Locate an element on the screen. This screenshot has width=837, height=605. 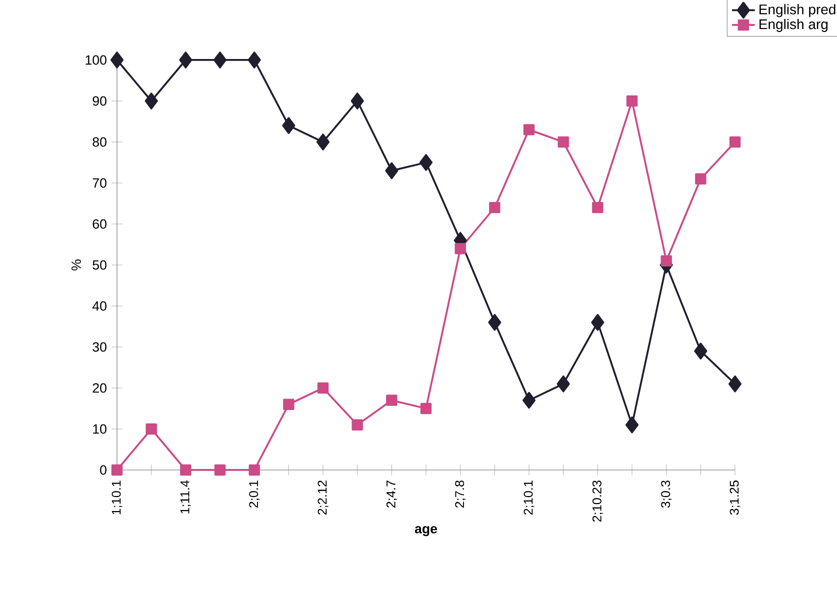
x-axis-title: age is located at coordinates (426, 531).